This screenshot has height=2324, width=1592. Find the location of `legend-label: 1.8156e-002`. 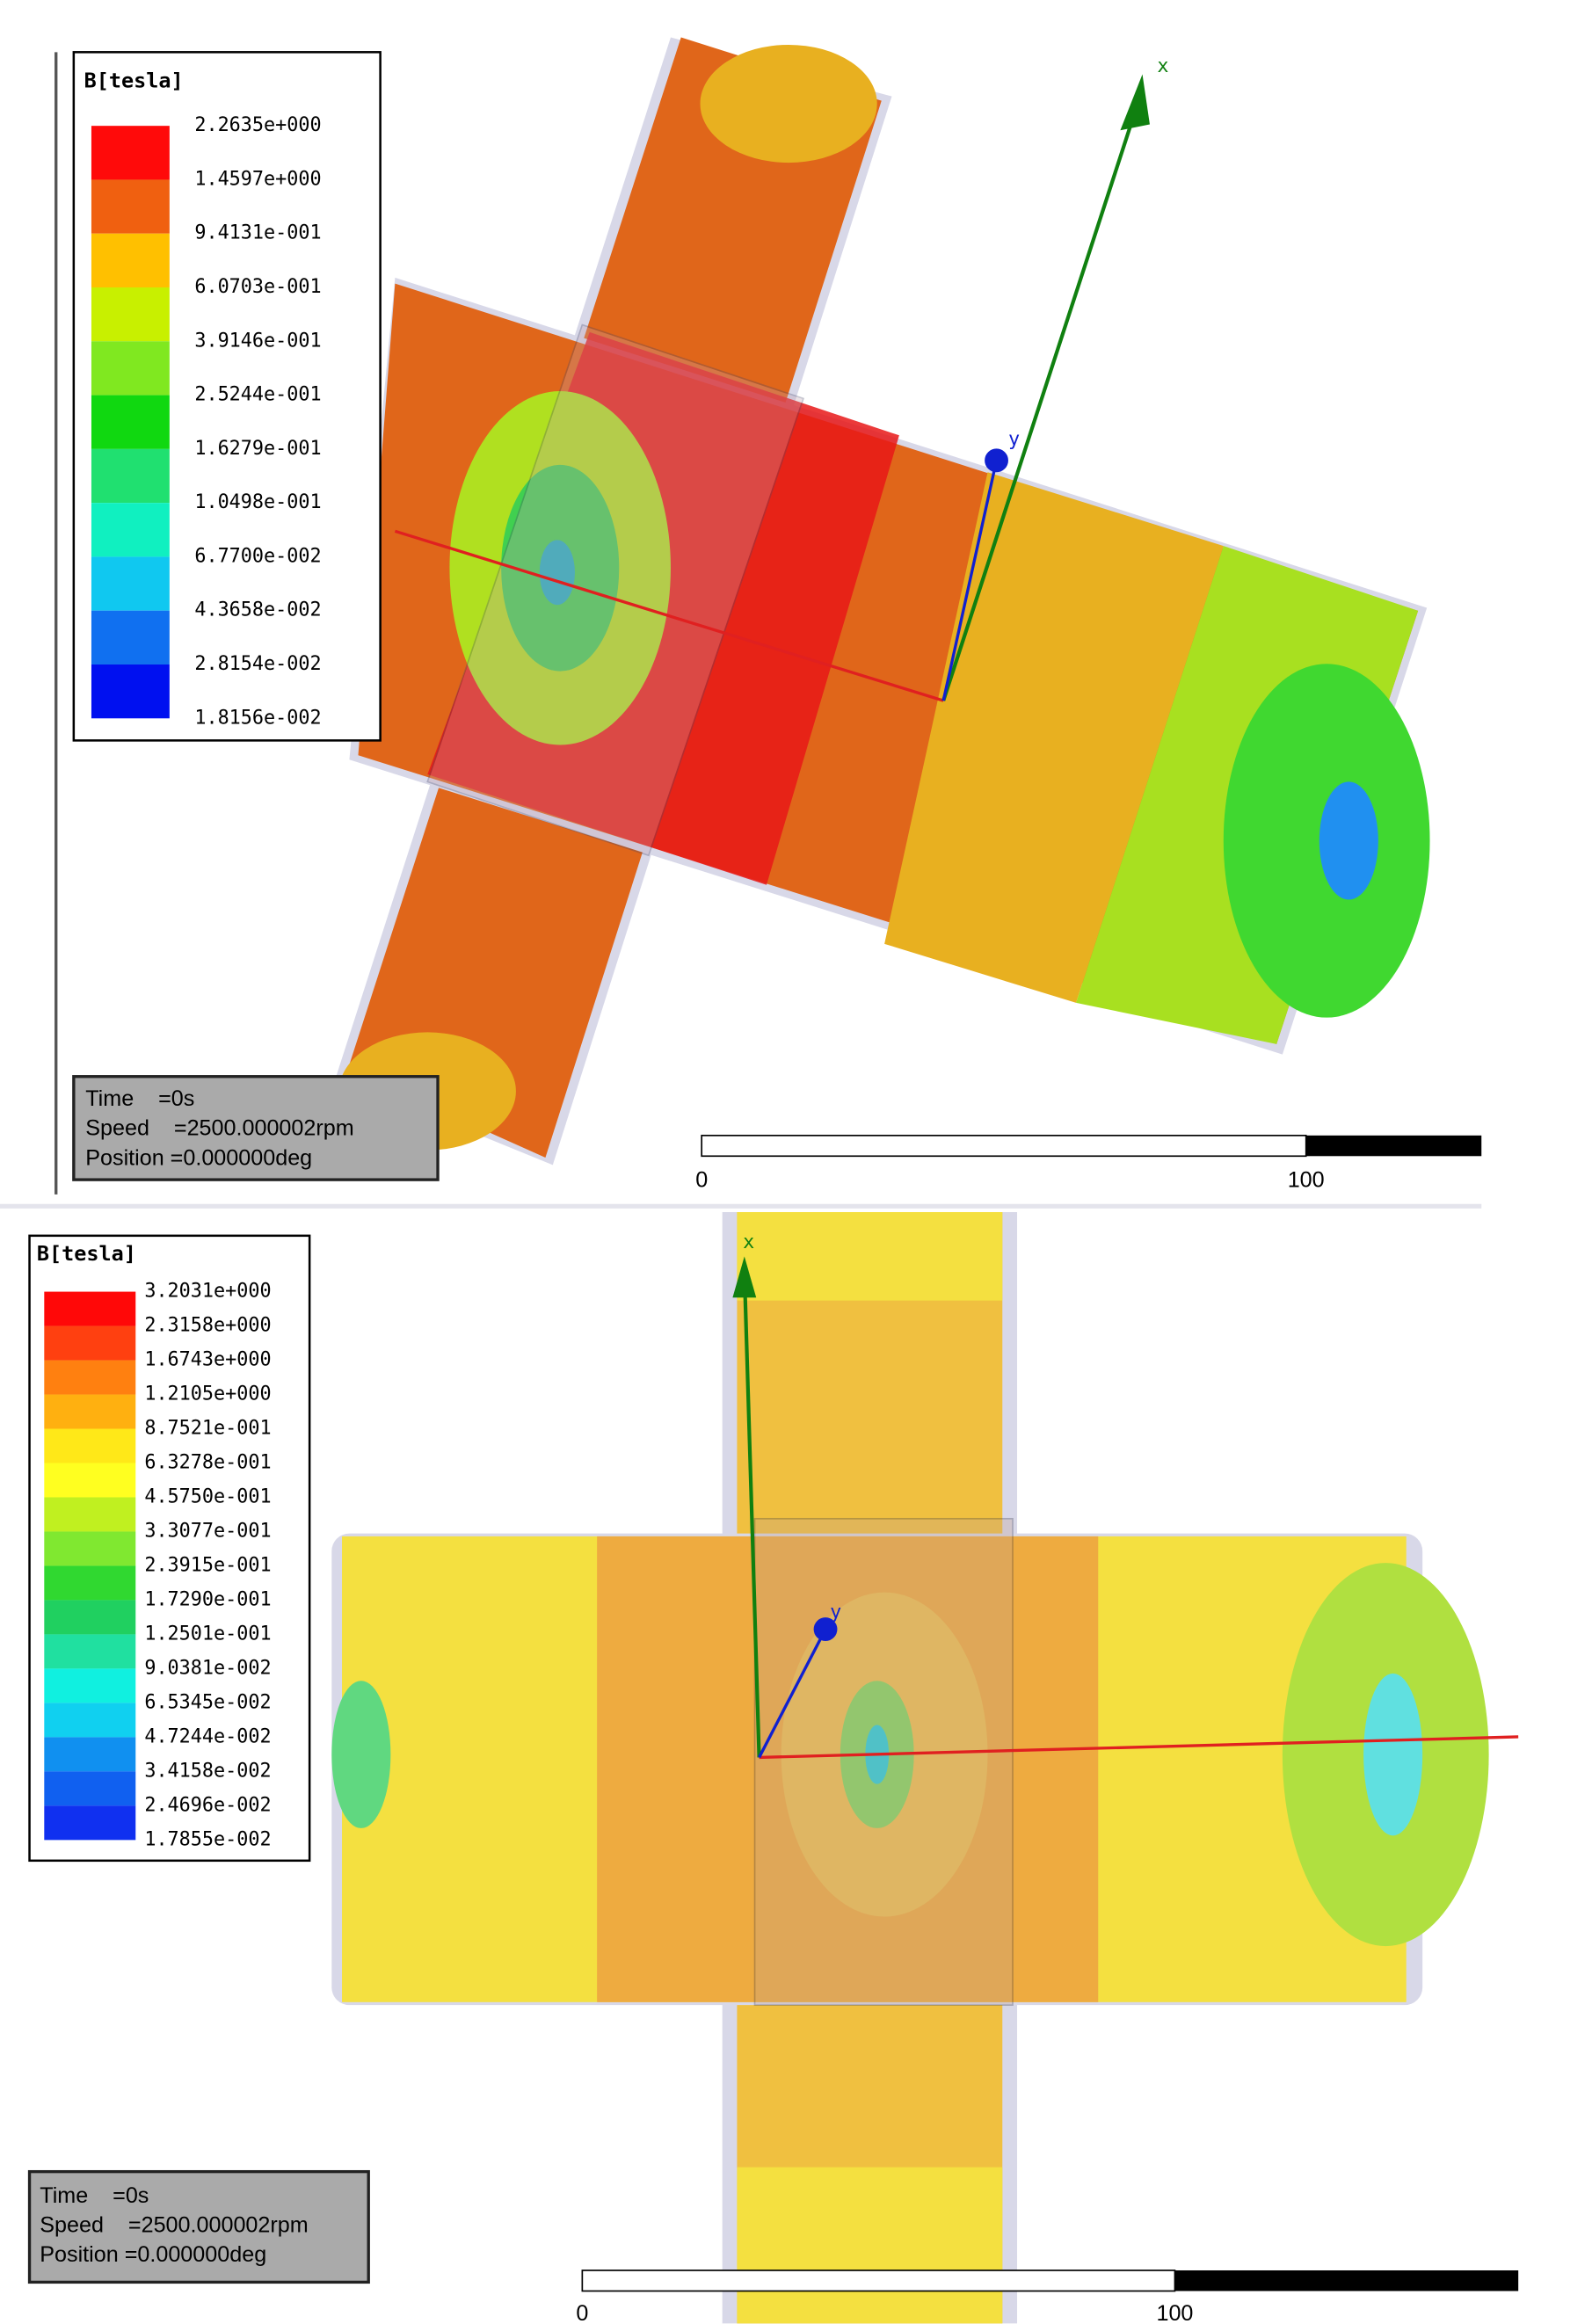

legend-label: 1.8156e-002 is located at coordinates (258, 718).